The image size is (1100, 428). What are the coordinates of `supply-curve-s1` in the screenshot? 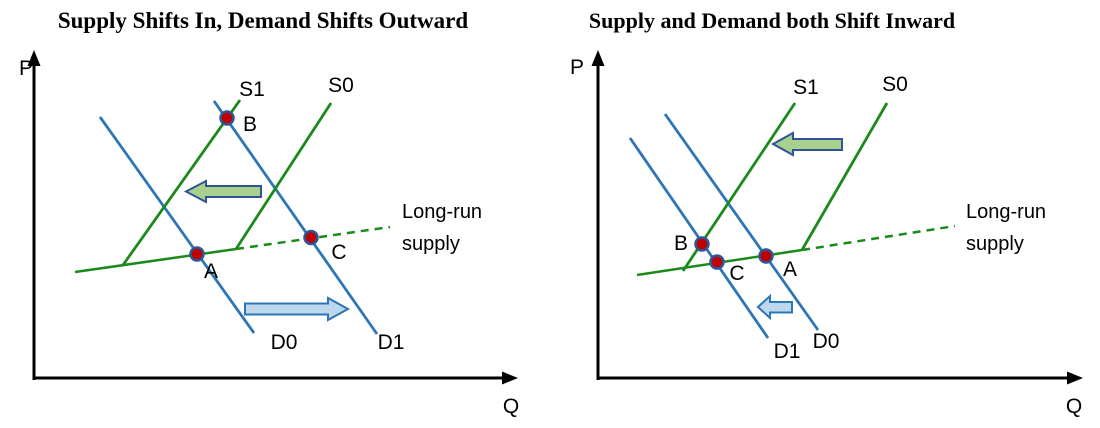 It's located at (181, 182).